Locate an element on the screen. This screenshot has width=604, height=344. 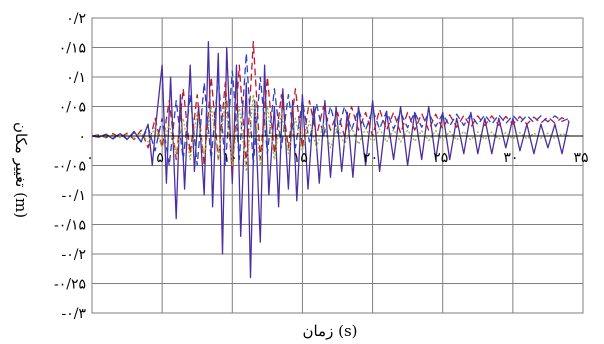
x-tick-label: ۲۵ is located at coordinates (440, 158).